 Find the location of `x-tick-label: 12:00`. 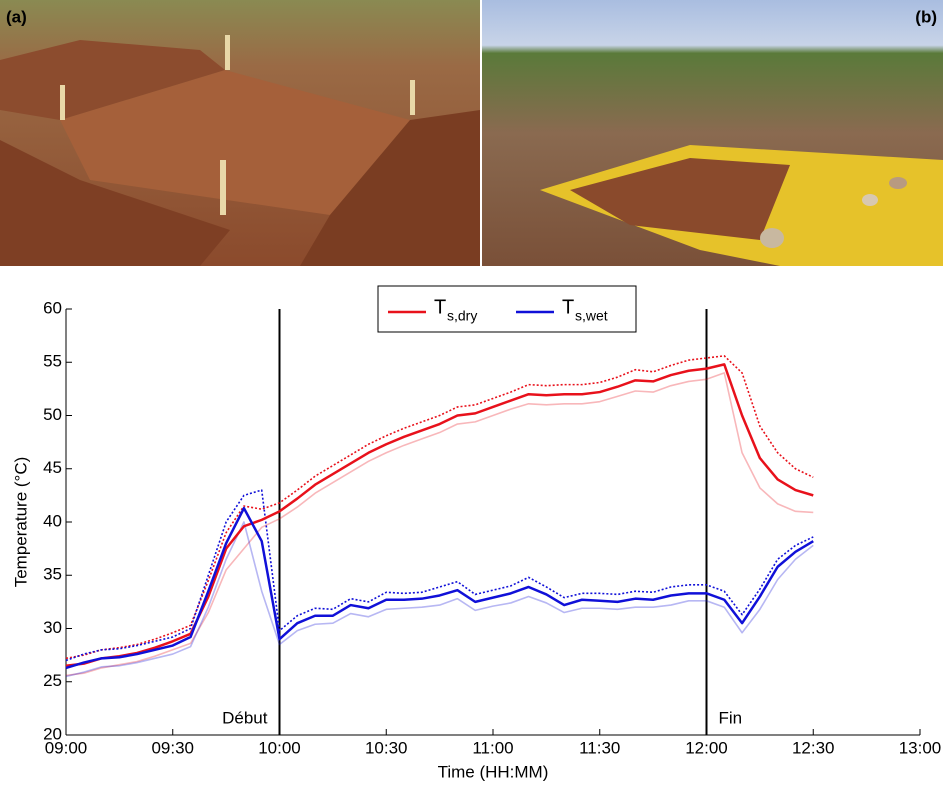

x-tick-label: 12:00 is located at coordinates (706, 747).